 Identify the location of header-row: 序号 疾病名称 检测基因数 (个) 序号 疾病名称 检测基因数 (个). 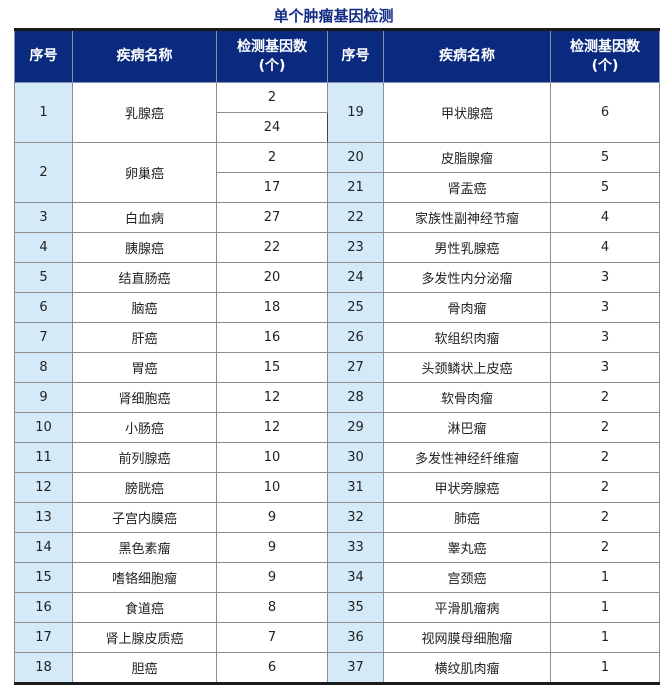
(337, 56).